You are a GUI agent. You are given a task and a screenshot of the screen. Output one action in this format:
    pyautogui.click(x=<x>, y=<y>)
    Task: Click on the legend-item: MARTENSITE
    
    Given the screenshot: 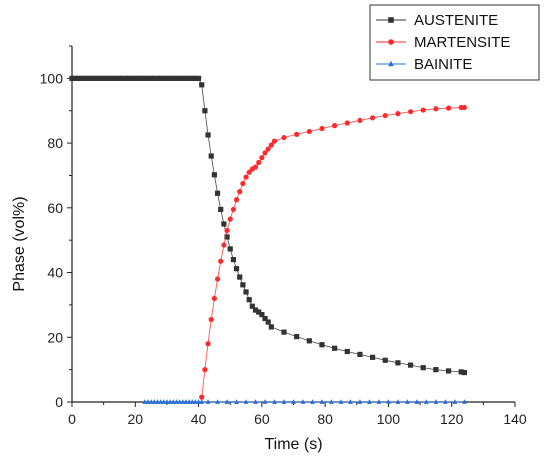 What is the action you would take?
    pyautogui.click(x=443, y=42)
    